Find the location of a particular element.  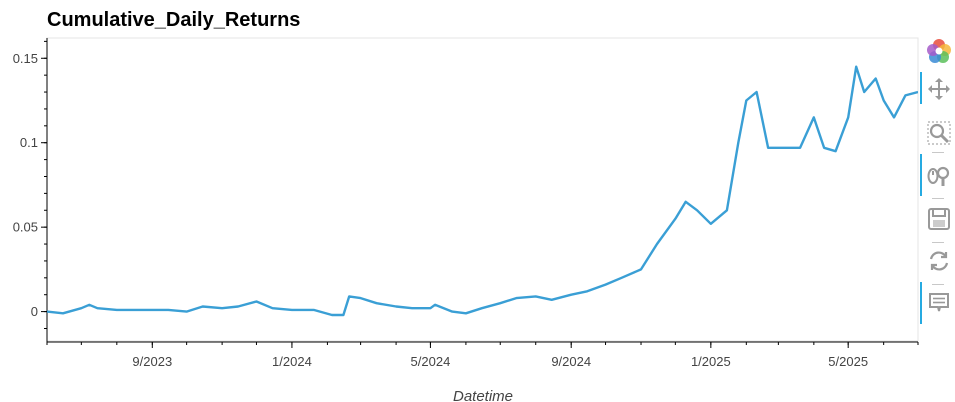

y-axis-ticks: 0 0.05 0.1 0.15 is located at coordinates (30, 184).